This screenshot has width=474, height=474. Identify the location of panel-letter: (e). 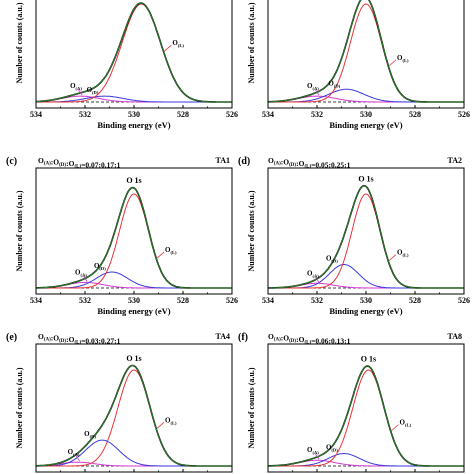
(11, 337).